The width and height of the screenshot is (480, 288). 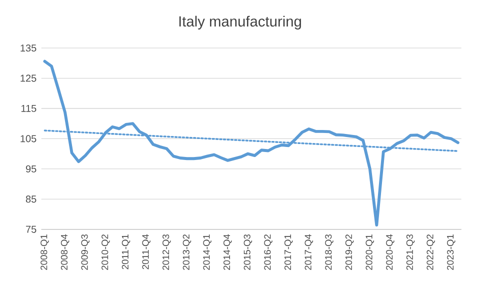 I want to click on y-tick-label: 105, so click(x=28, y=138).